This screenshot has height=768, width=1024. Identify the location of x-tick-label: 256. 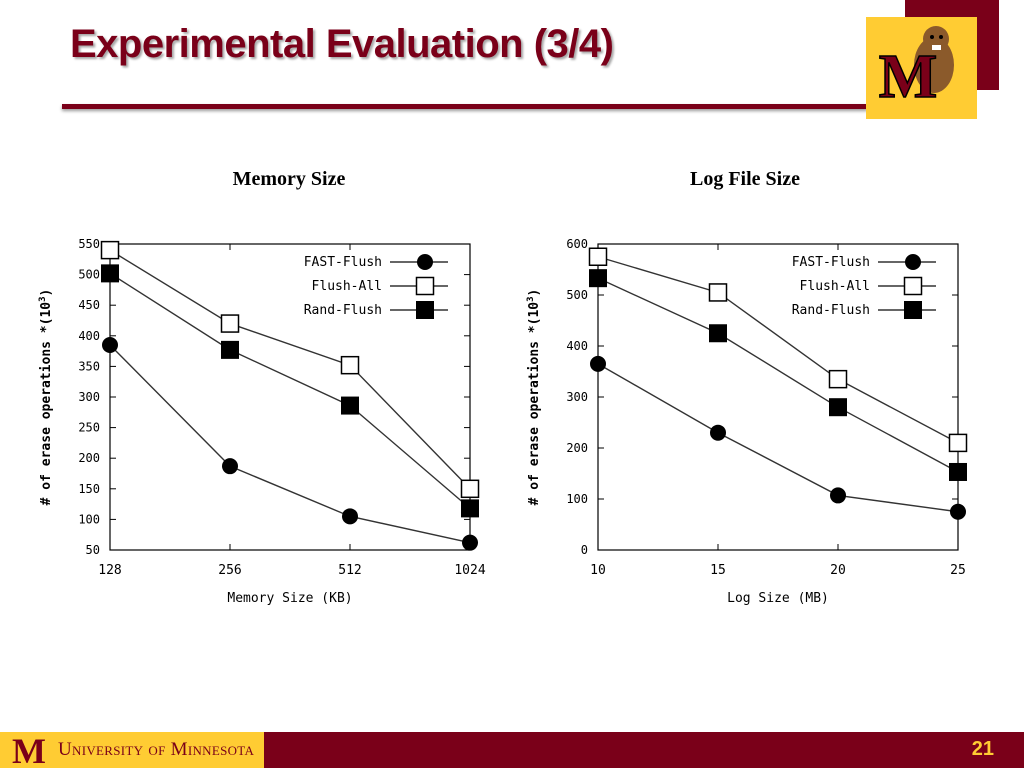
(229, 570).